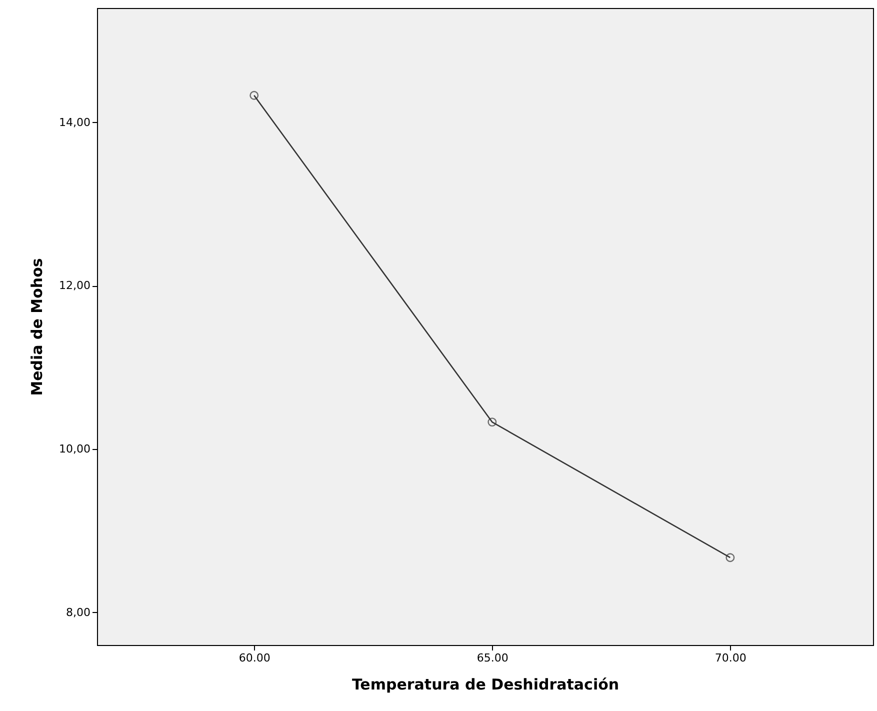  What do you see at coordinates (486, 685) in the screenshot?
I see `x-axis-title: Temperatura de Deshidratación` at bounding box center [486, 685].